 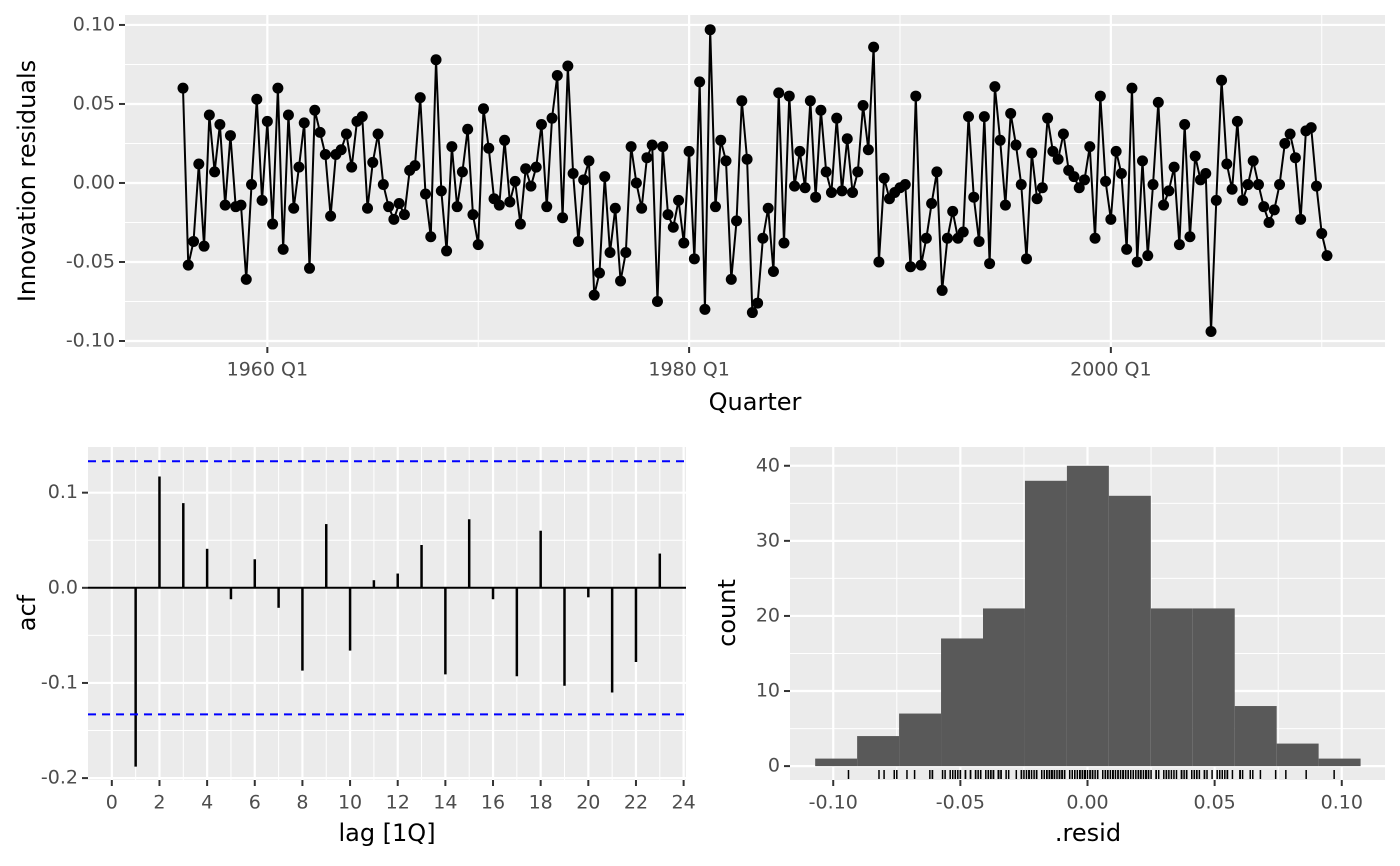 I want to click on y-tick-label: 0.1, so click(x=63, y=492).